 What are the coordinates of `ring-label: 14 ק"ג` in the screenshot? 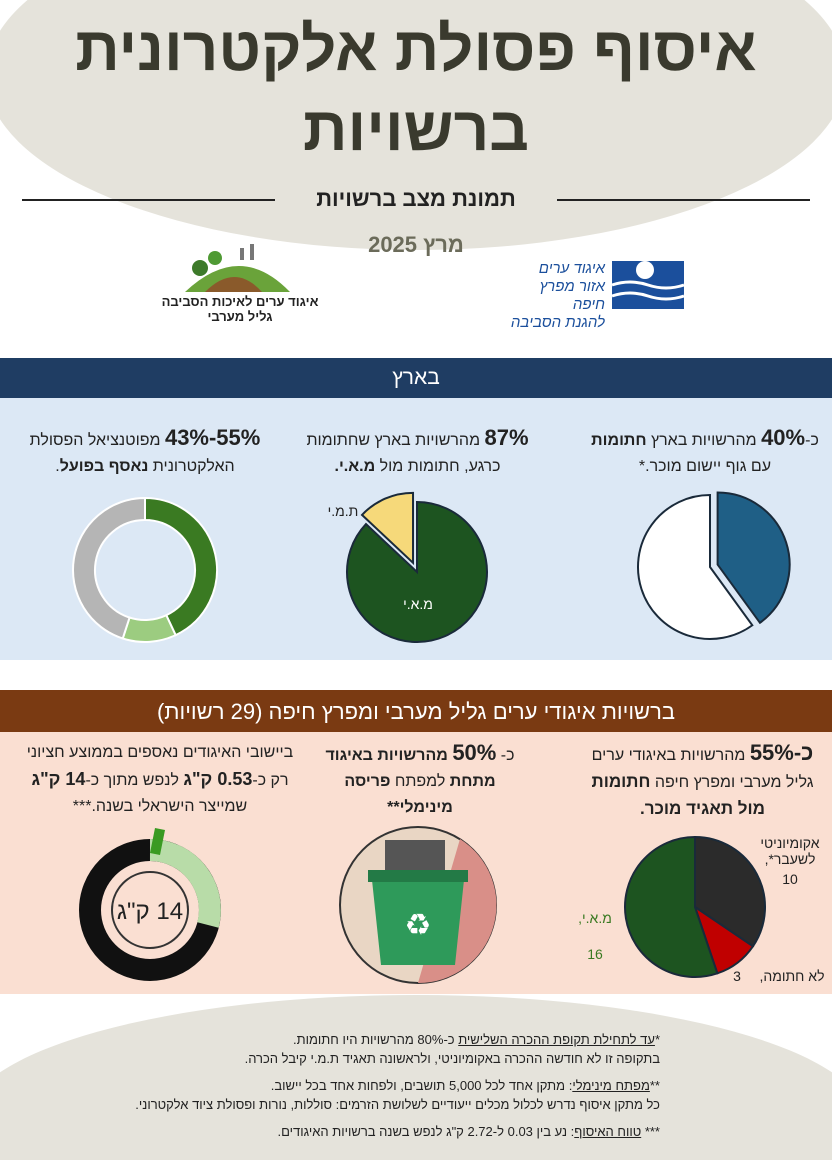 It's located at (150, 911).